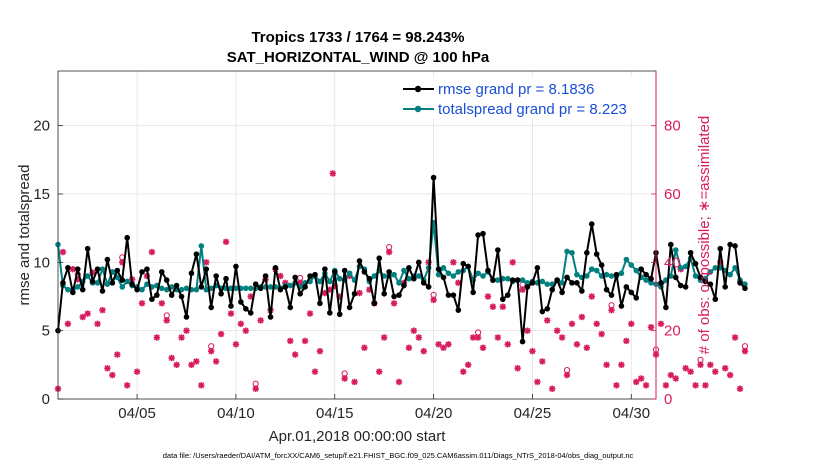 Image resolution: width=830 pixels, height=470 pixels. Describe the element at coordinates (532, 109) in the screenshot. I see `legend-spread-label: totalspread grand pr = 8.223` at that location.